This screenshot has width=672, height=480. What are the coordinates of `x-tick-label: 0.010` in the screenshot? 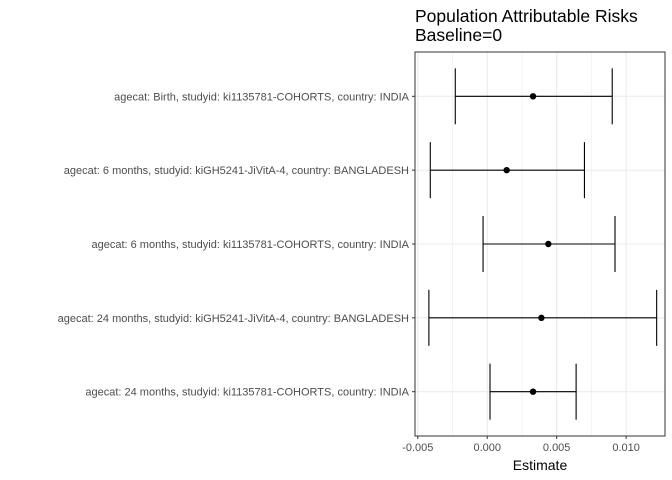 It's located at (626, 448).